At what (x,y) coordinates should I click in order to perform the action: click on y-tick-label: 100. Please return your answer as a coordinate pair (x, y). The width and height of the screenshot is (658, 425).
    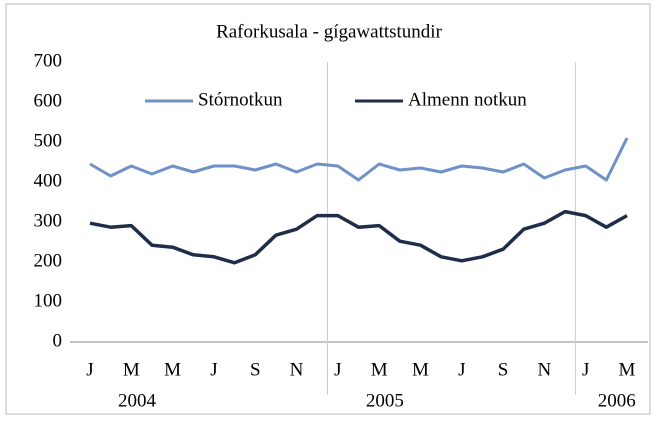
    Looking at the image, I should click on (48, 300).